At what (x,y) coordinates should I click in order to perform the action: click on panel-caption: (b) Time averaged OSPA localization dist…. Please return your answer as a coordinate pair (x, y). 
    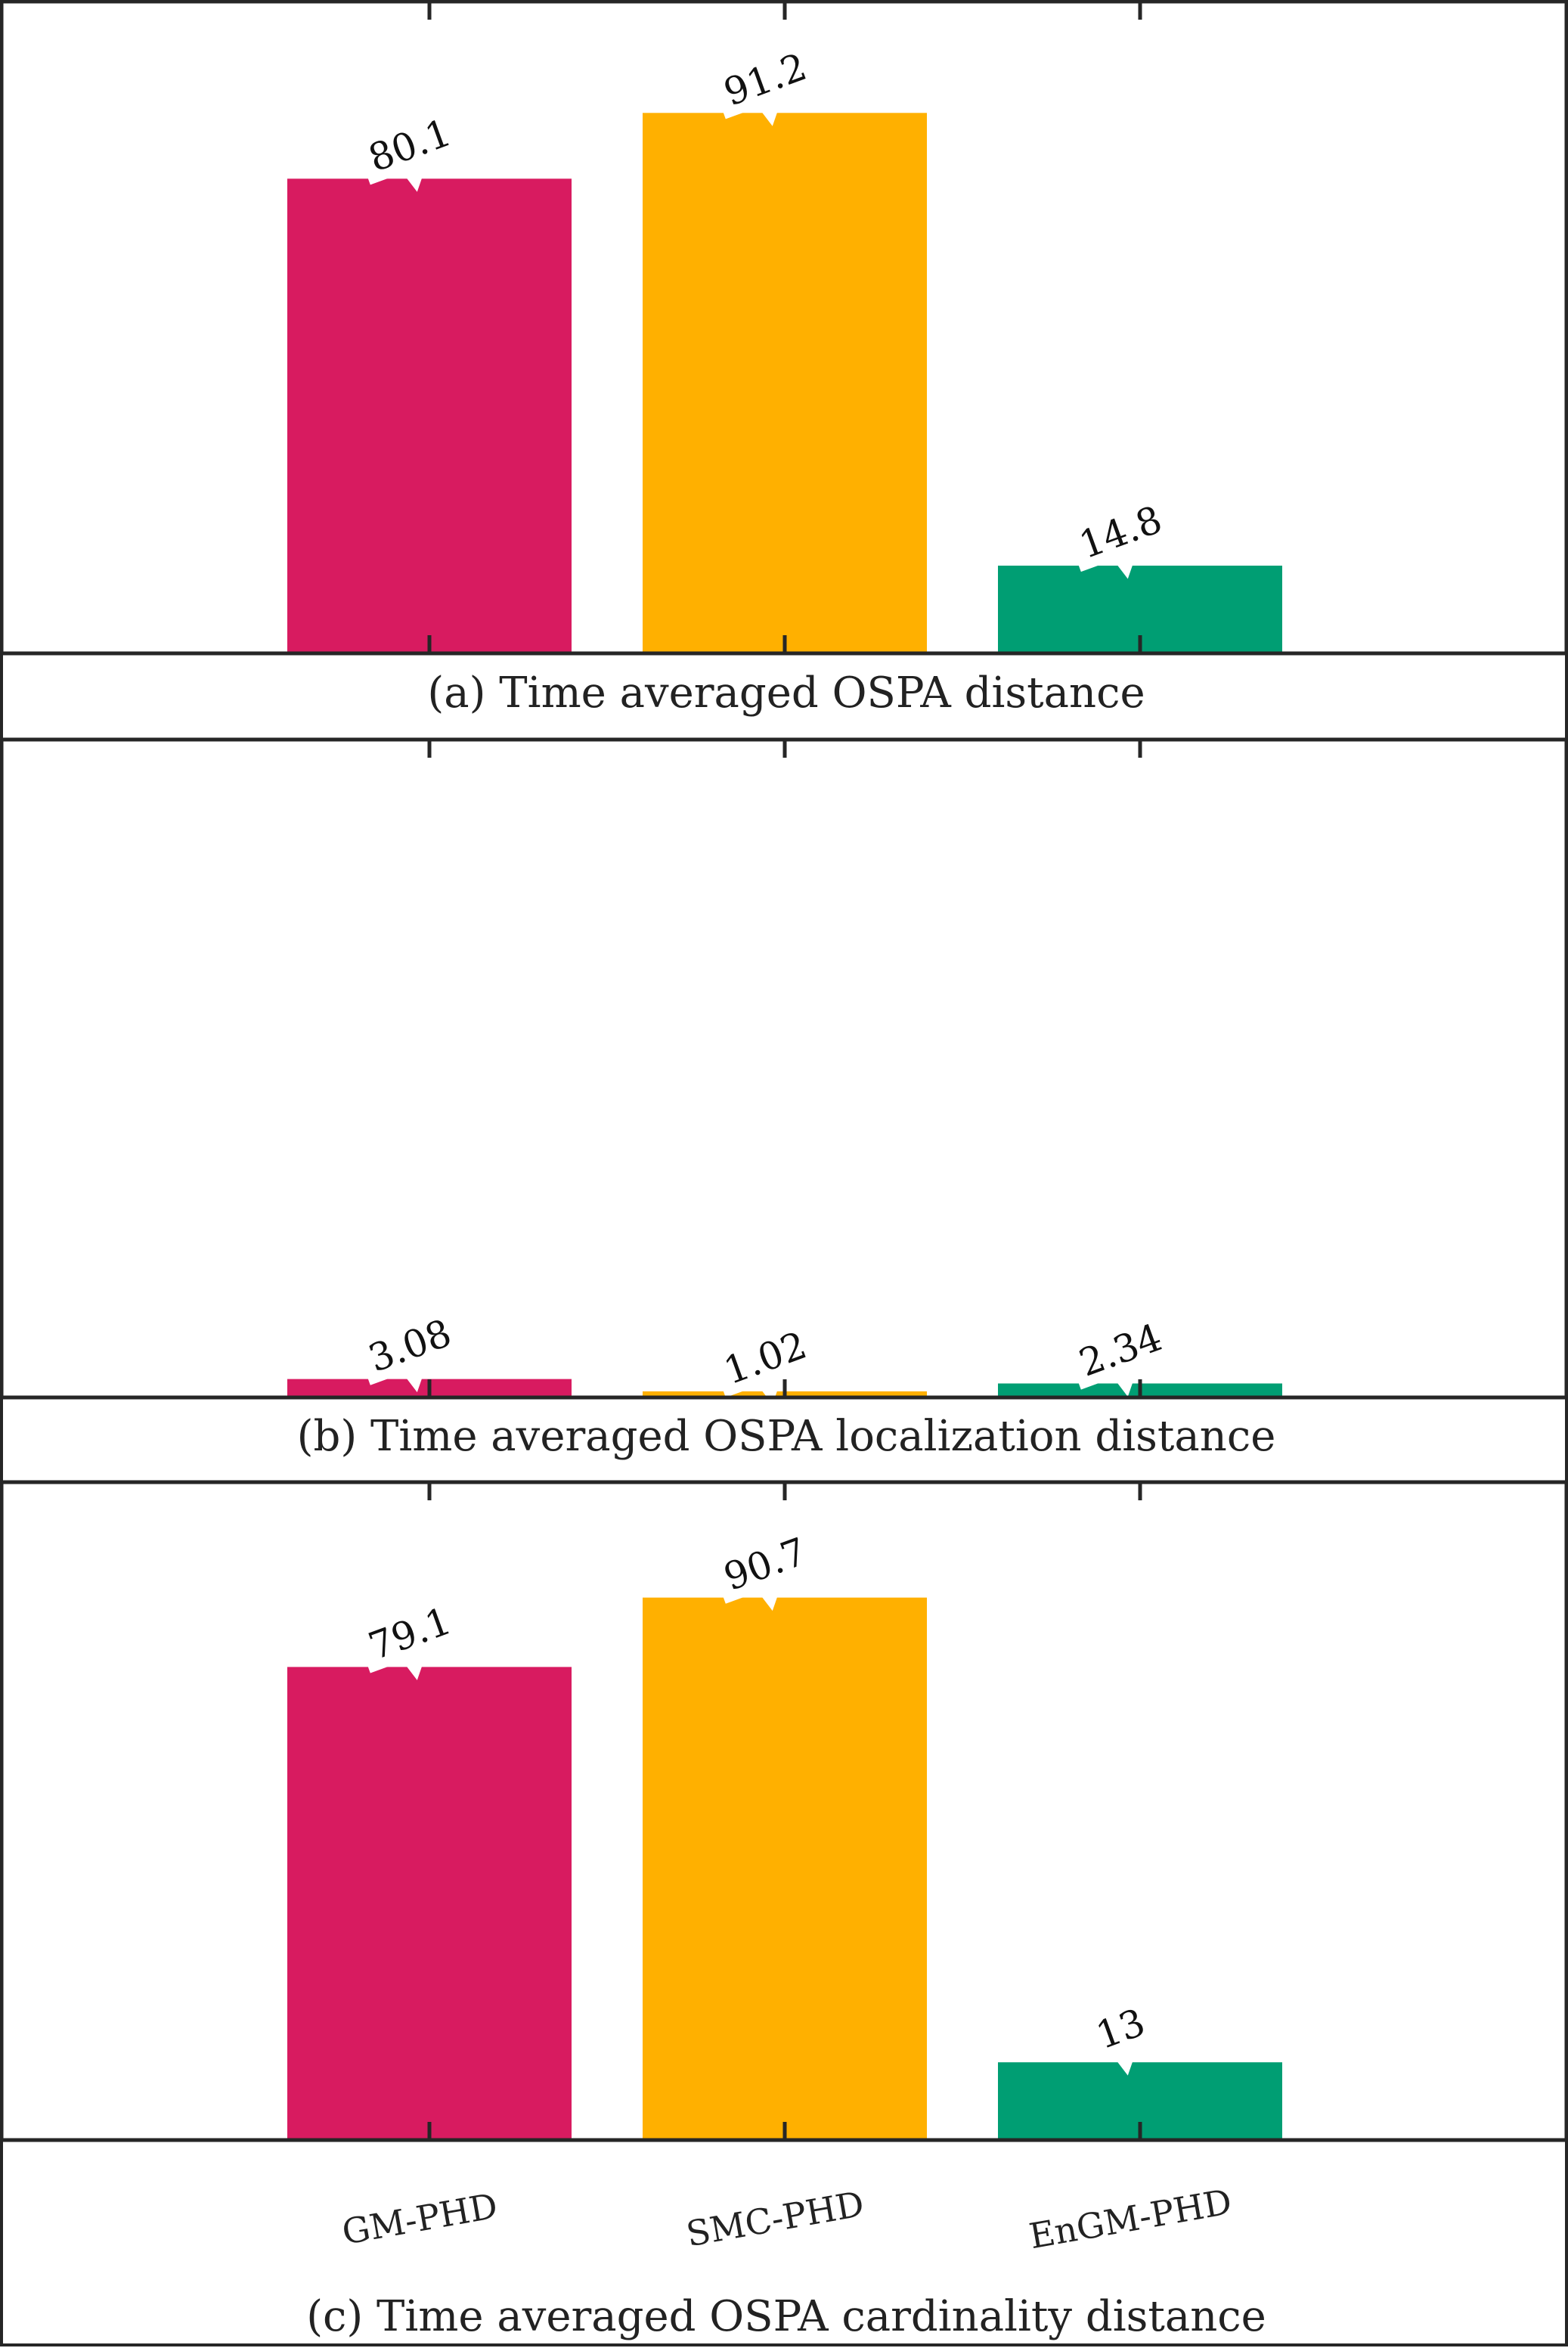
    Looking at the image, I should click on (786, 1436).